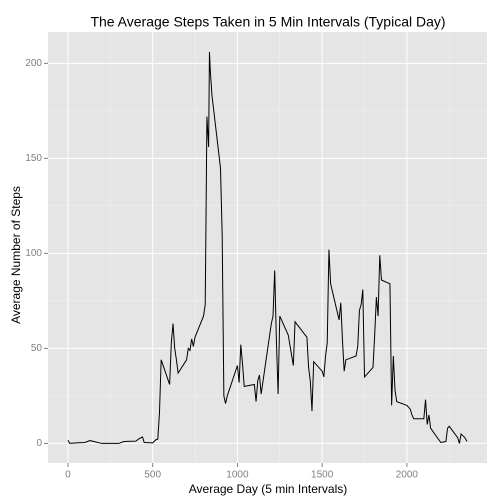 Image resolution: width=504 pixels, height=504 pixels. I want to click on x-tick-label: 500, so click(152, 475).